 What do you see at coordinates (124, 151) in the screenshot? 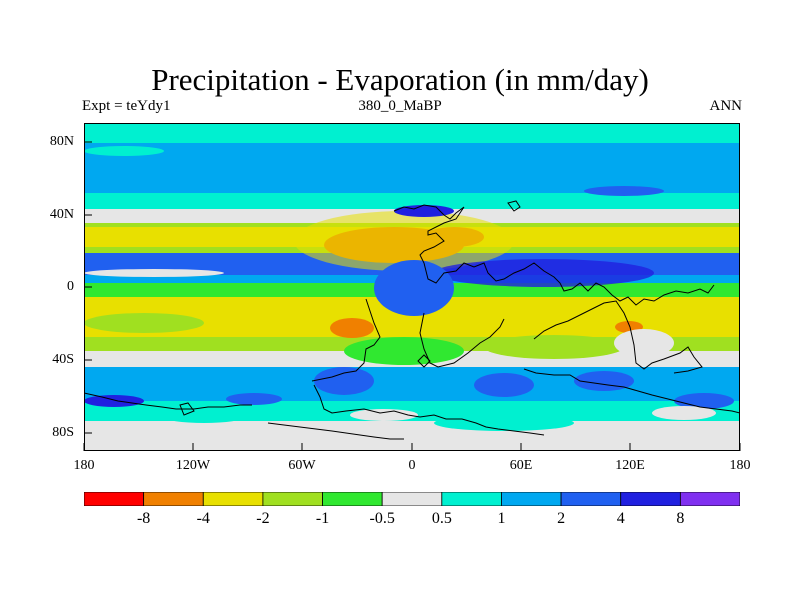
I see `north-wet-west` at bounding box center [124, 151].